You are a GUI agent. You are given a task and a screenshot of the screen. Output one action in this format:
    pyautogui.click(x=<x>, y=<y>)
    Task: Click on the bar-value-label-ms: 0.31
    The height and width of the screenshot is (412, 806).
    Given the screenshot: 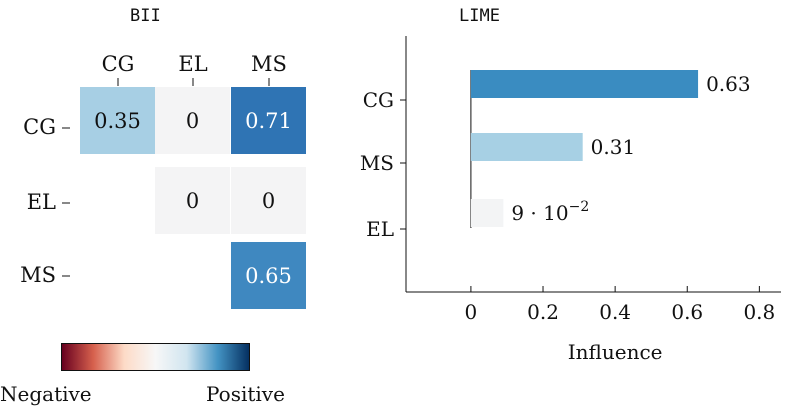 What is the action you would take?
    pyautogui.click(x=613, y=147)
    